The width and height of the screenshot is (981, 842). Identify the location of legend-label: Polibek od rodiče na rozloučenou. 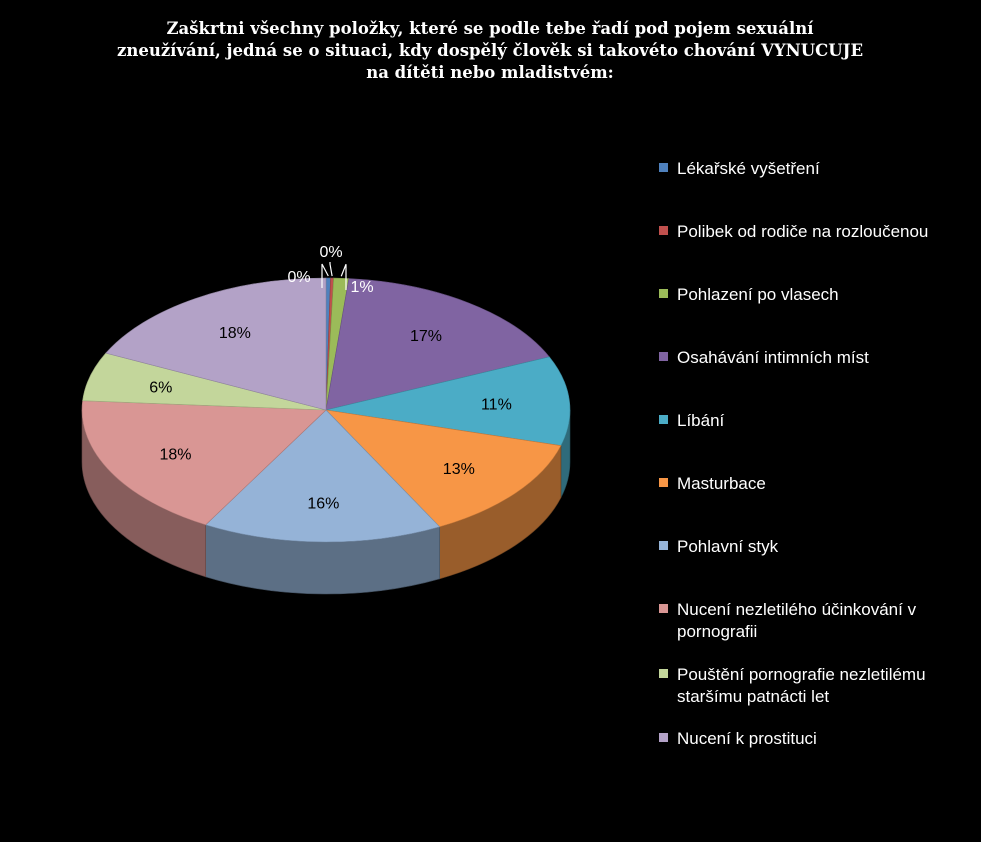
(803, 231).